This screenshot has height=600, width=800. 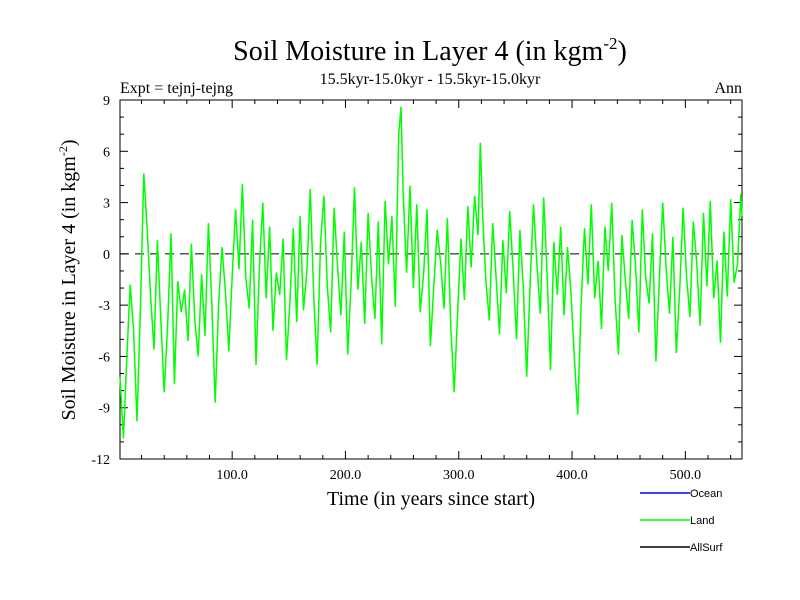 What do you see at coordinates (106, 101) in the screenshot?
I see `y-tick-label: 9` at bounding box center [106, 101].